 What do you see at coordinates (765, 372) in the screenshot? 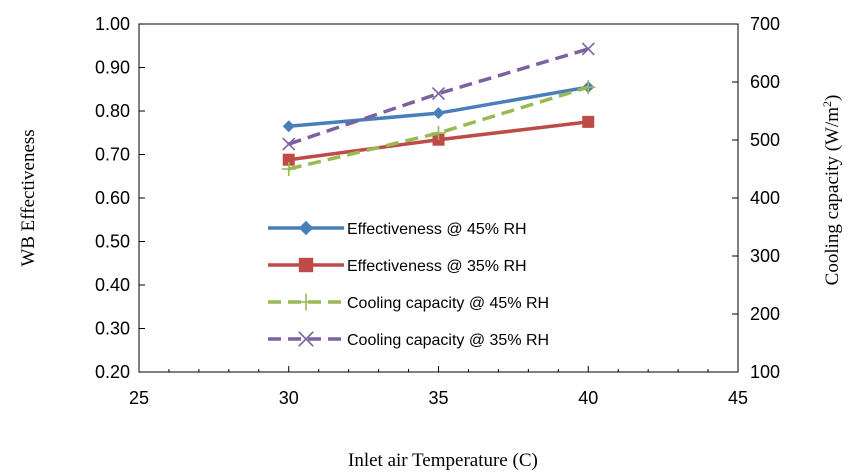
I see `y-right-tick-label: 100` at bounding box center [765, 372].